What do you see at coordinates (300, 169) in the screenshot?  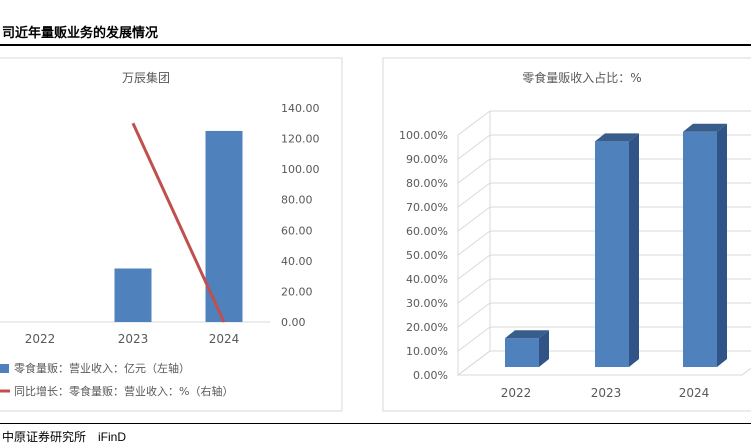 I see `left-chart-y-tick: 100.00` at bounding box center [300, 169].